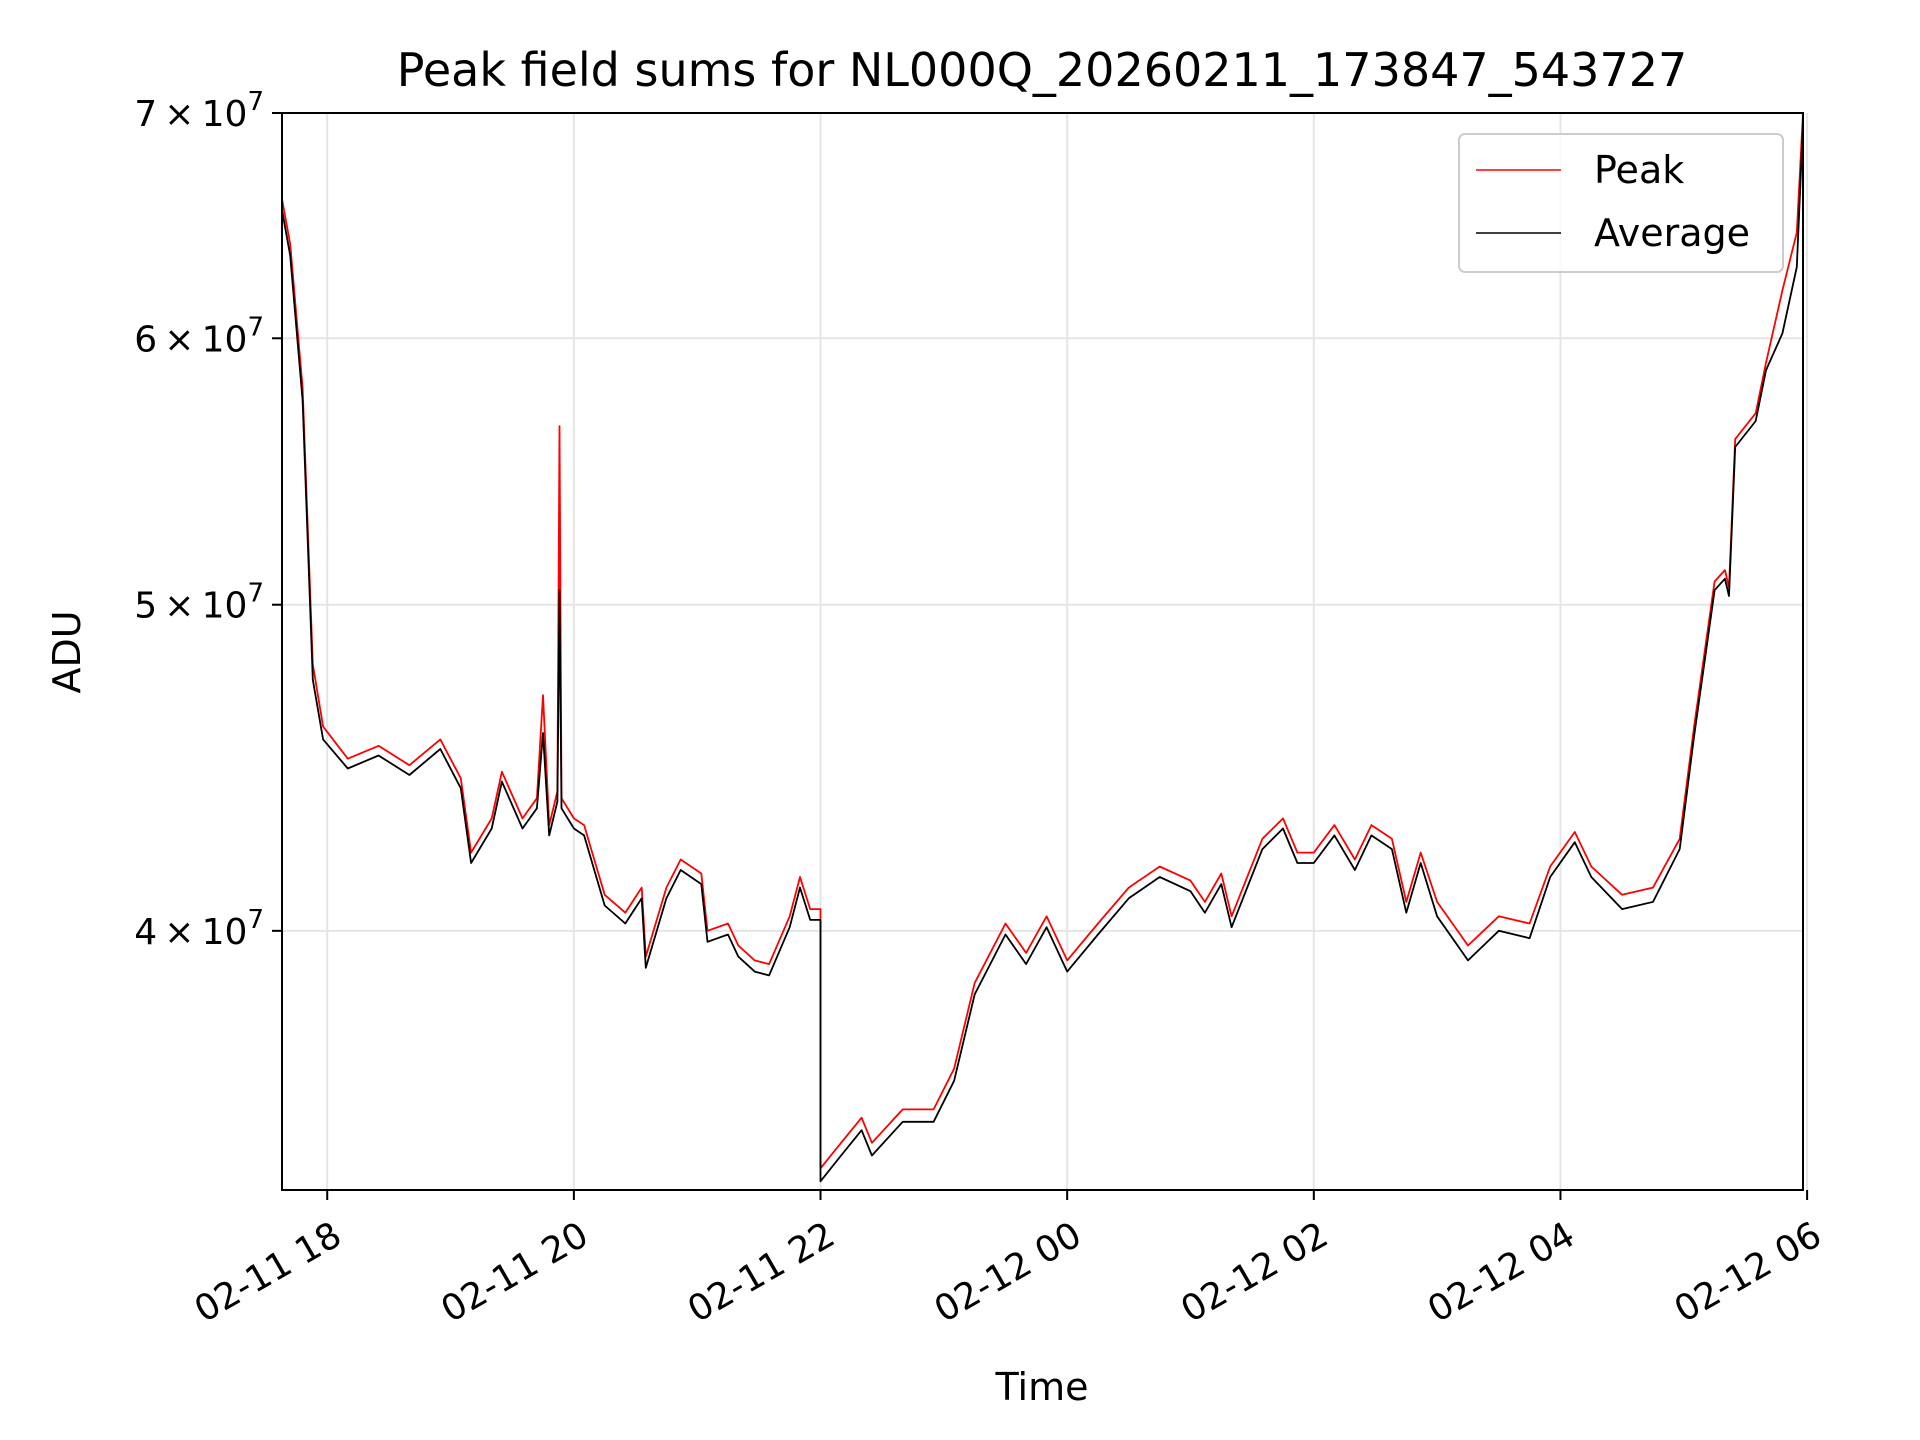 Image resolution: width=1920 pixels, height=1440 pixels. I want to click on y-axis: 4 × 107 5 × 107 6 × 107 7 × 107, so click(208, 520).